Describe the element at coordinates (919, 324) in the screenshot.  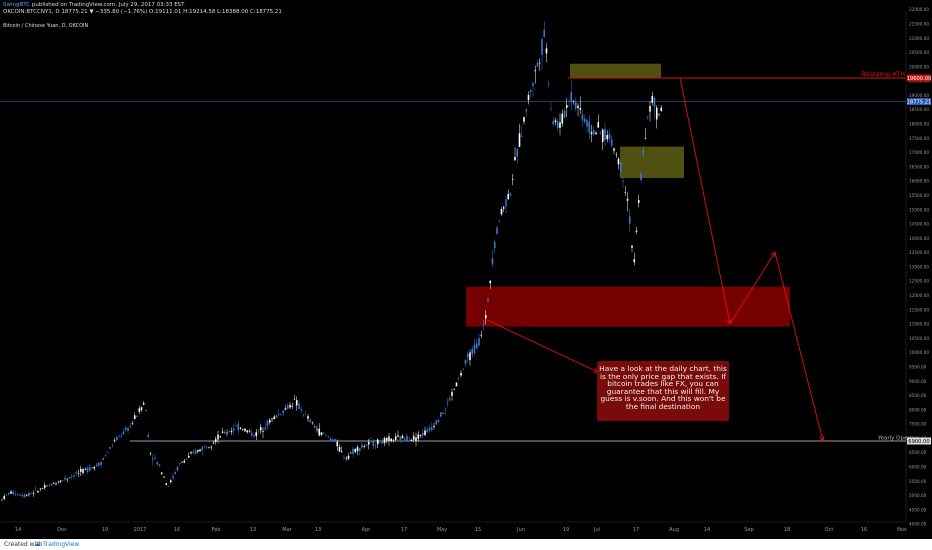
I see `y-tick-label: 11000.00` at that location.